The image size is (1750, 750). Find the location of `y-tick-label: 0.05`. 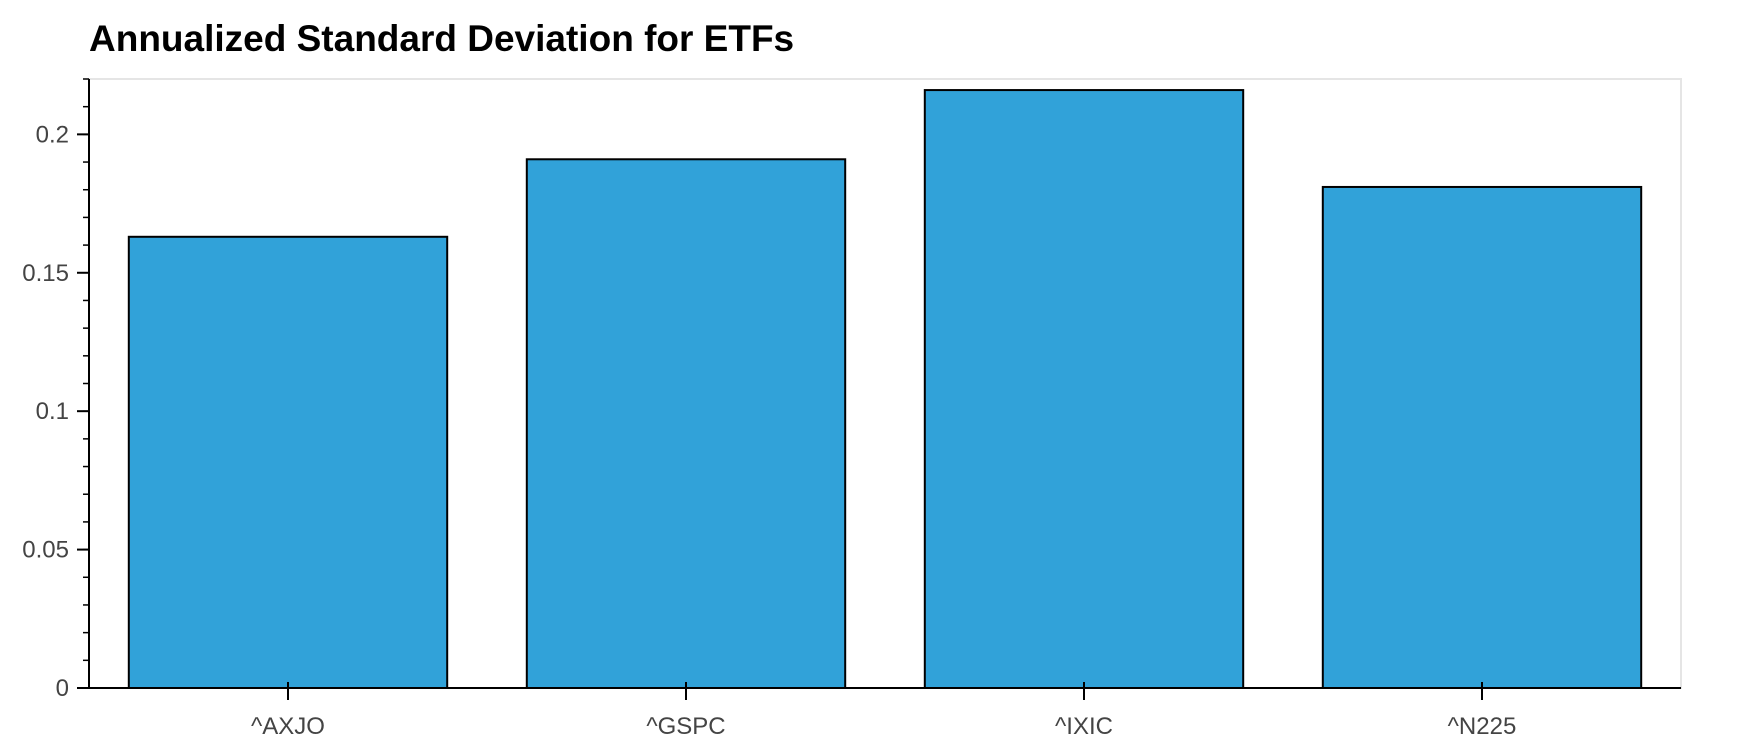

y-tick-label: 0.05 is located at coordinates (45, 550).